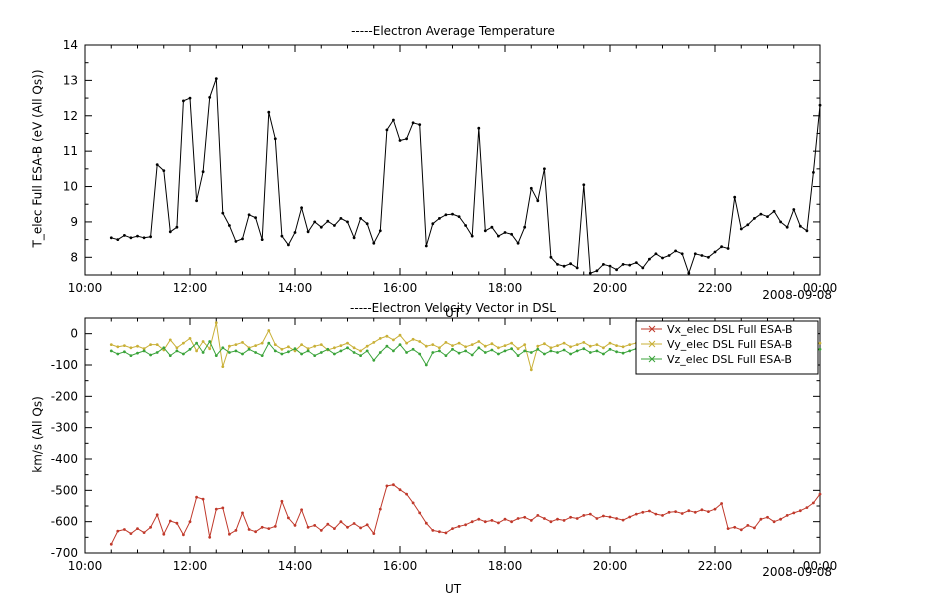  Describe the element at coordinates (74, 257) in the screenshot. I see `svg-text: 8` at that location.